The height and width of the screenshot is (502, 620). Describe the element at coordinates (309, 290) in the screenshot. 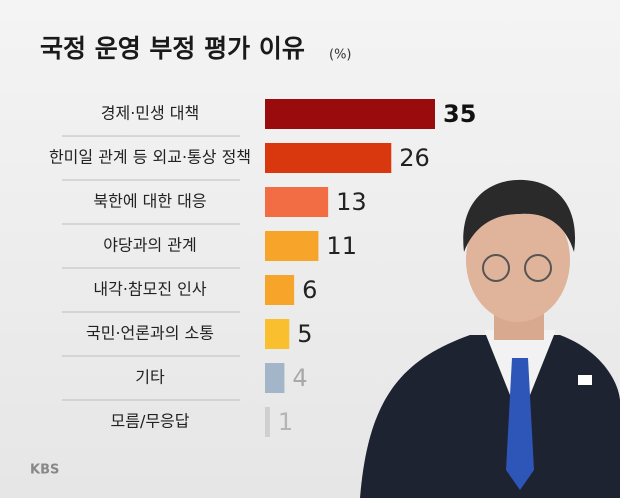

I see `value-label: 6` at that location.